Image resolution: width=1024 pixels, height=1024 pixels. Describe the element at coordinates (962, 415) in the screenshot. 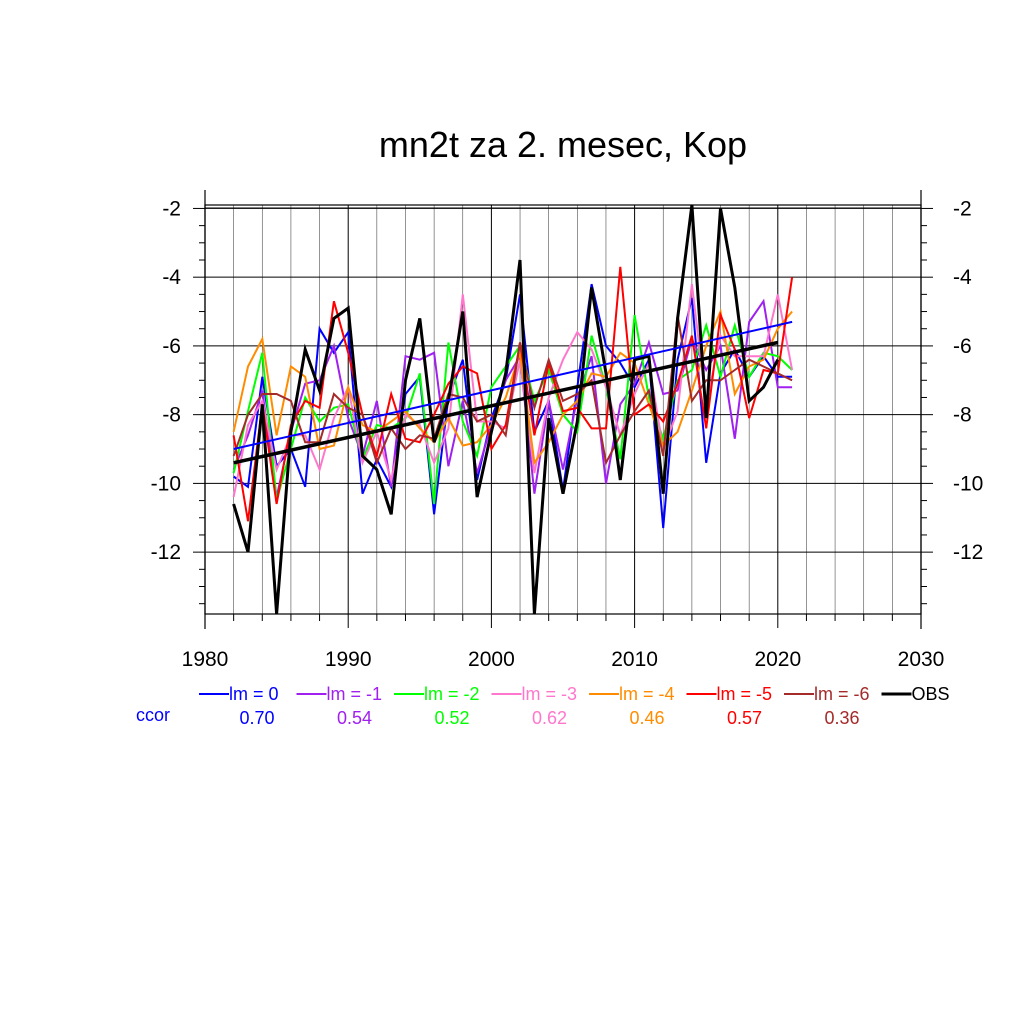

I see `y-tick-label-right: -8` at that location.